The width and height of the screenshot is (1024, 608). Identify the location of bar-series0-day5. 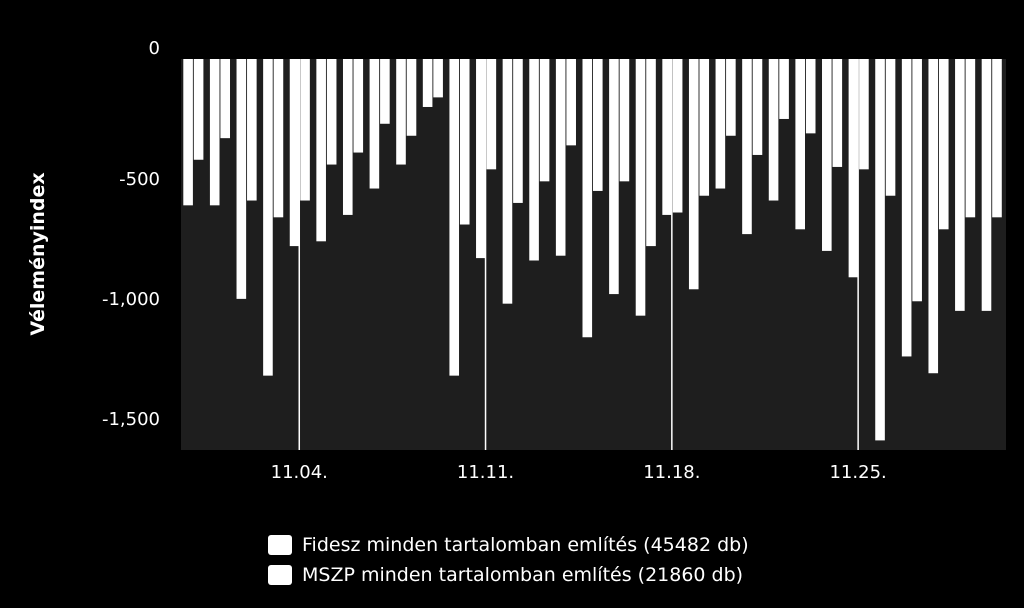
(321, 150).